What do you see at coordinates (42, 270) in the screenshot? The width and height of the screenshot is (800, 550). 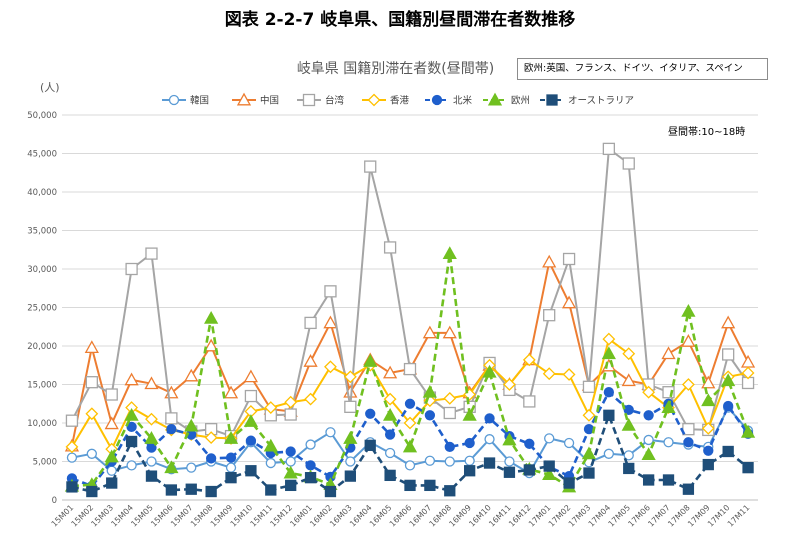 I see `y-tick-label: 30,000` at bounding box center [42, 270].